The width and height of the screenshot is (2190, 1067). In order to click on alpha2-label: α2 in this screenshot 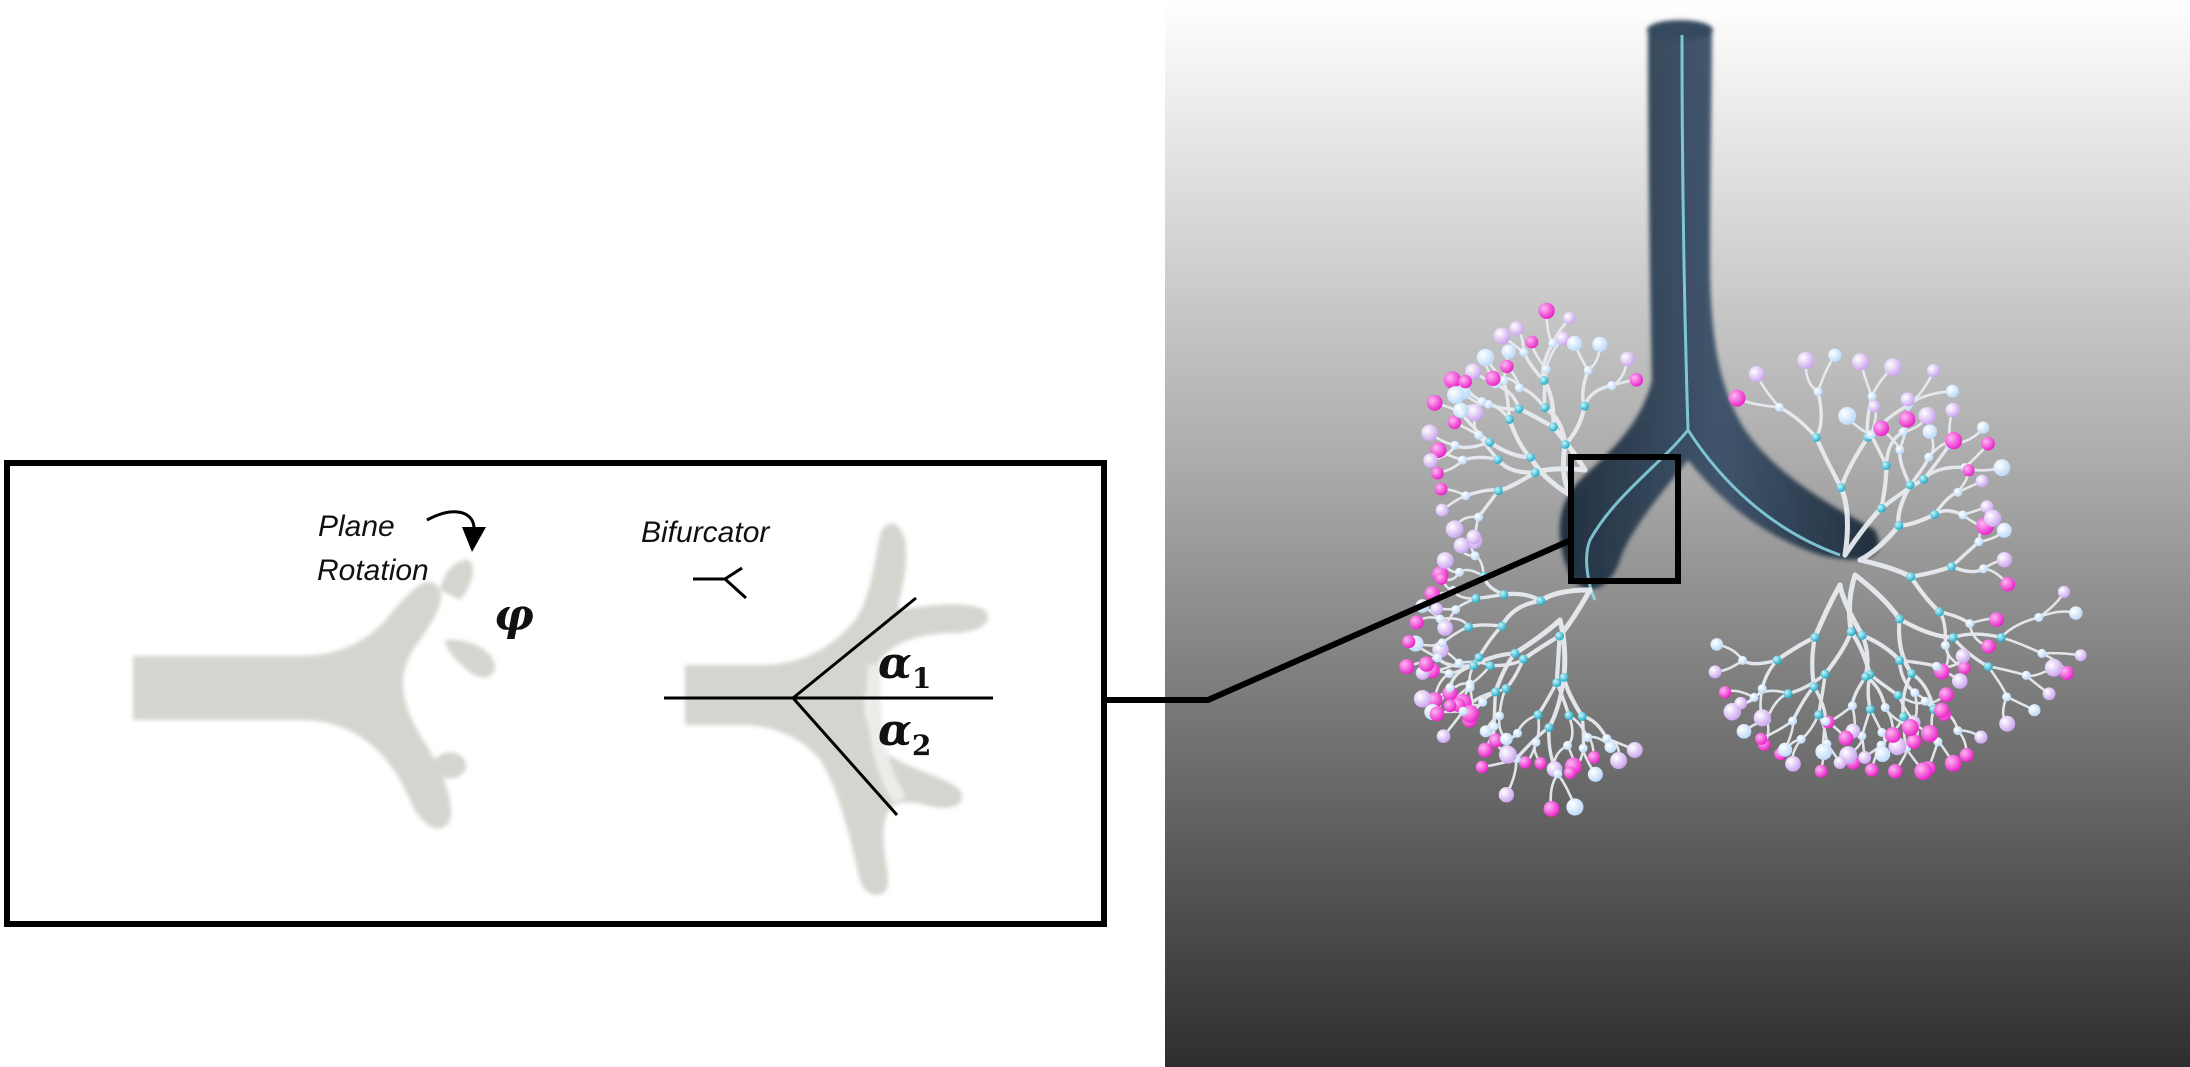, I will do `click(904, 733)`.